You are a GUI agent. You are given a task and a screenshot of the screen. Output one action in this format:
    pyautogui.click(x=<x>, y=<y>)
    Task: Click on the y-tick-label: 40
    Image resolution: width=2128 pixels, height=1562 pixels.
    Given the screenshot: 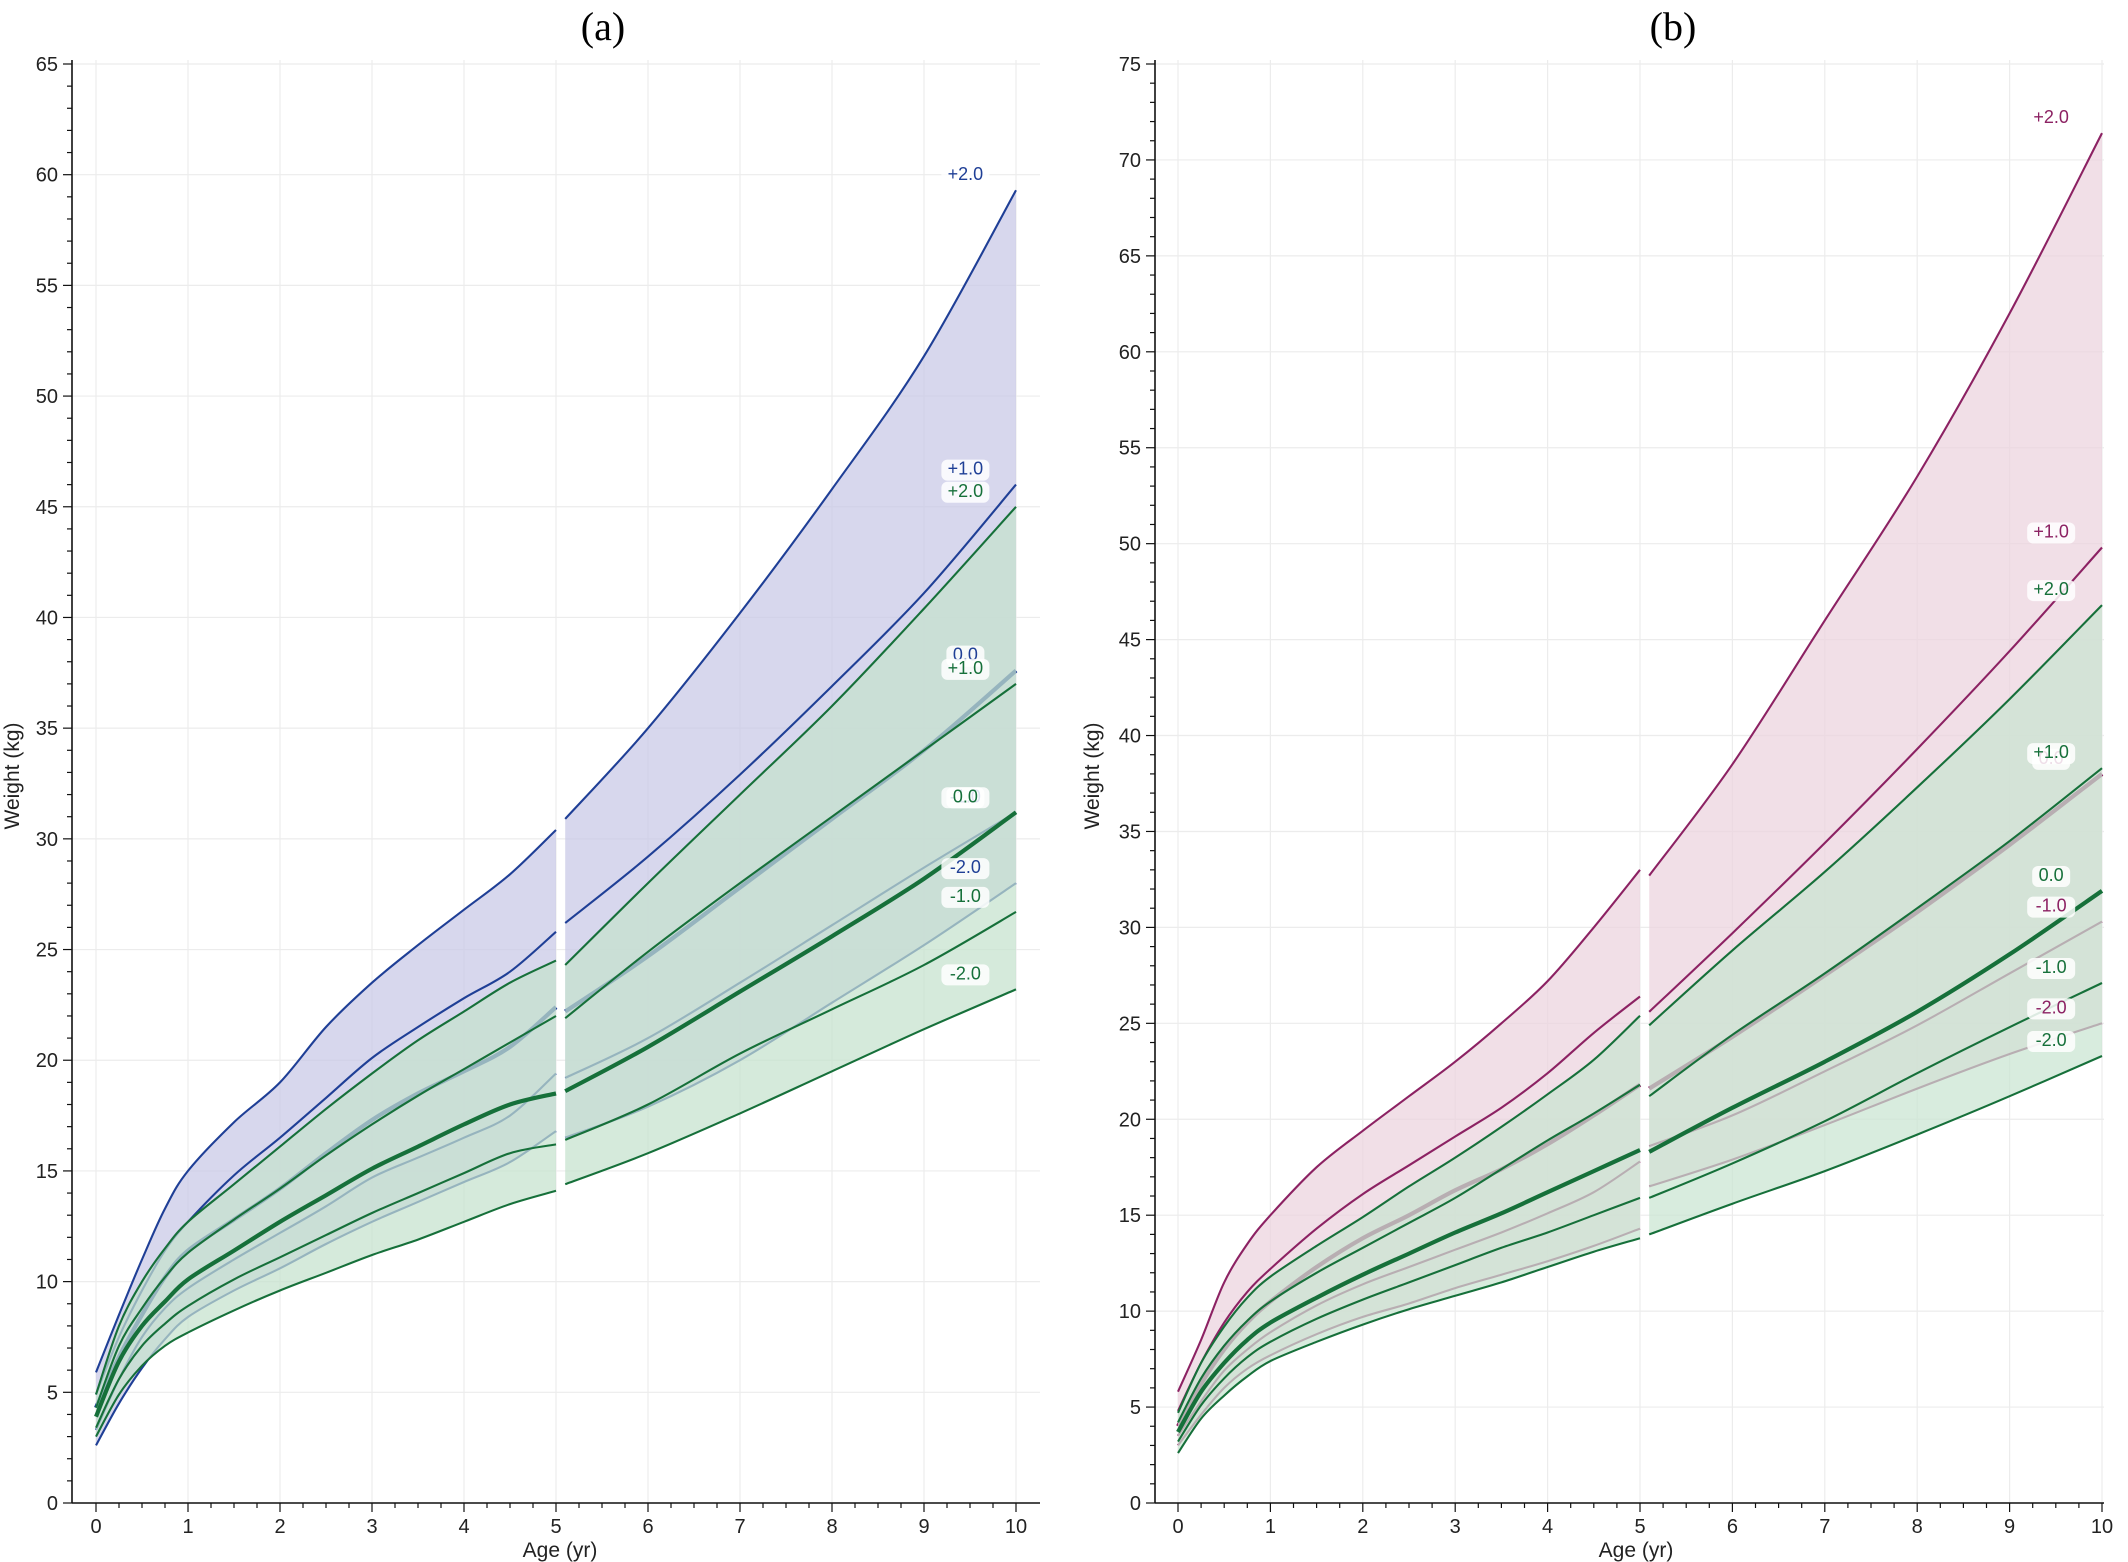 What is the action you would take?
    pyautogui.click(x=1130, y=737)
    